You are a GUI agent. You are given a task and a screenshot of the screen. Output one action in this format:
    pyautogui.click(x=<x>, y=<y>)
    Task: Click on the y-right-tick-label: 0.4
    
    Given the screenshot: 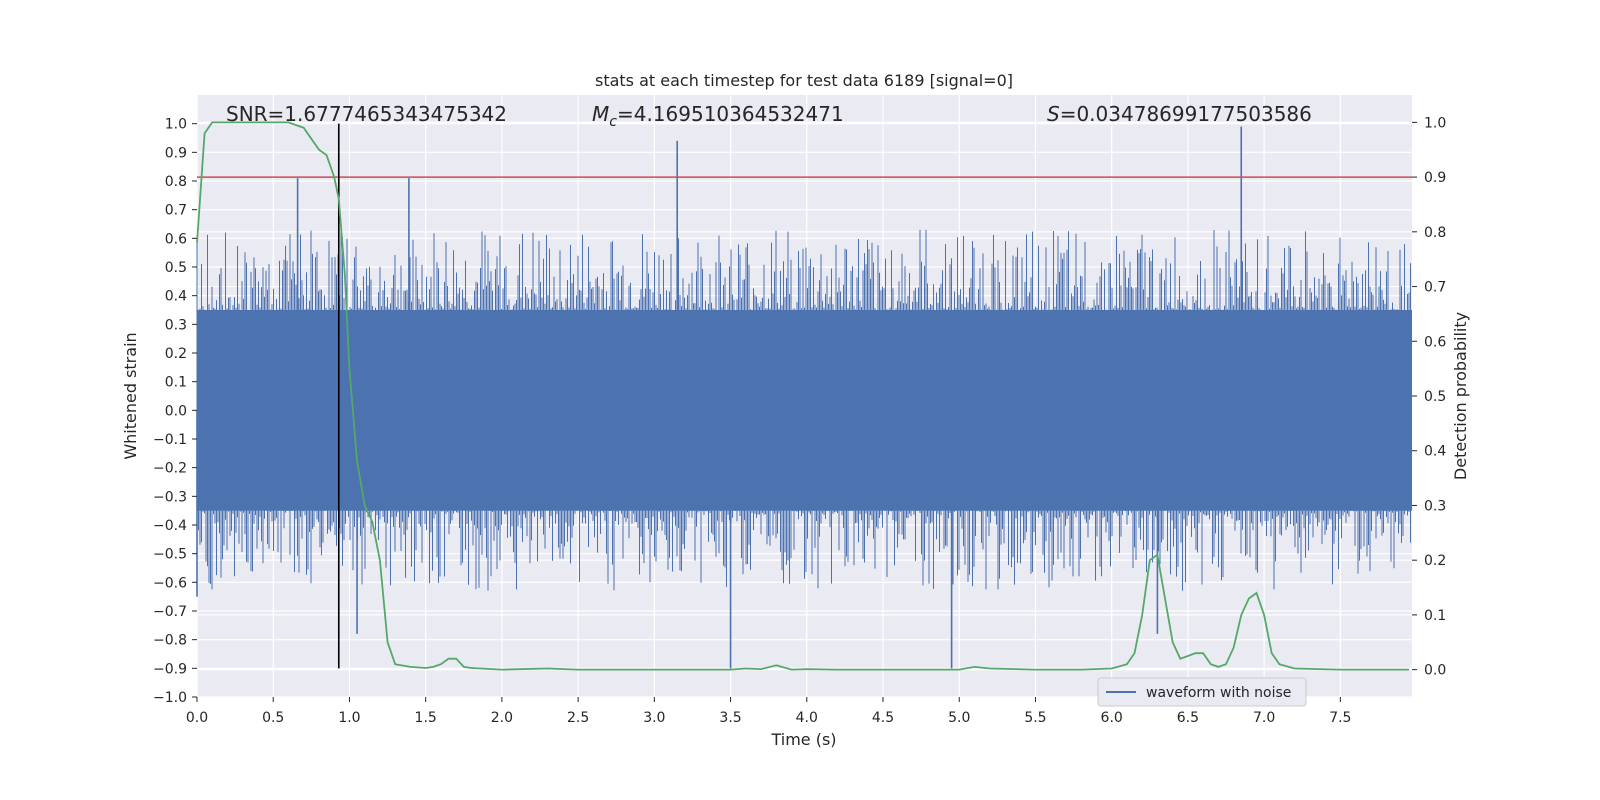 What is the action you would take?
    pyautogui.click(x=1435, y=452)
    